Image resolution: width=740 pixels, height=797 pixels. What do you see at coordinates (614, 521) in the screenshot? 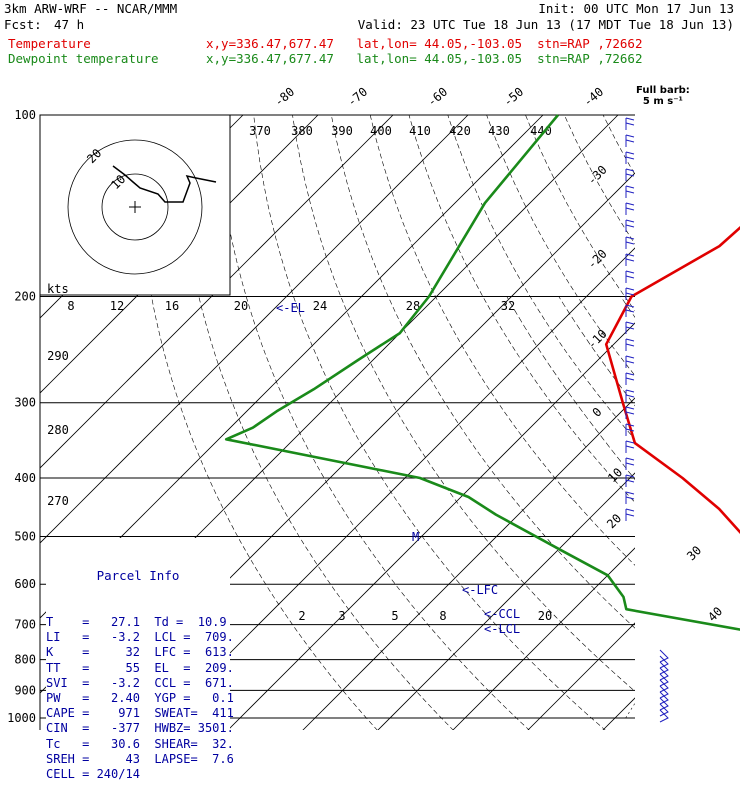
I see `temperature-tick-label: 20` at bounding box center [614, 521].